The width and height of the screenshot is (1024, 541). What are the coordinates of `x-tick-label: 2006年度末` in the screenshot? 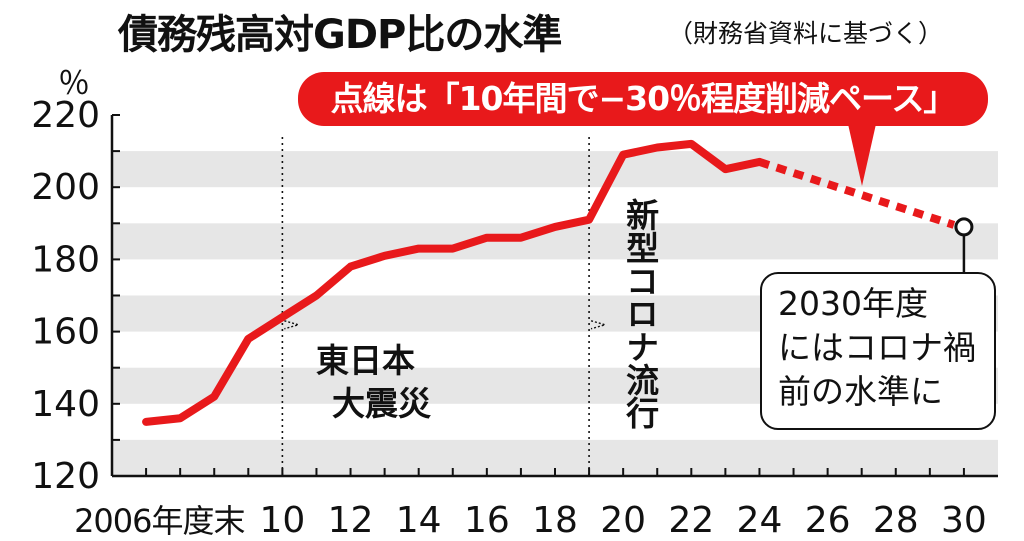 It's located at (159, 521).